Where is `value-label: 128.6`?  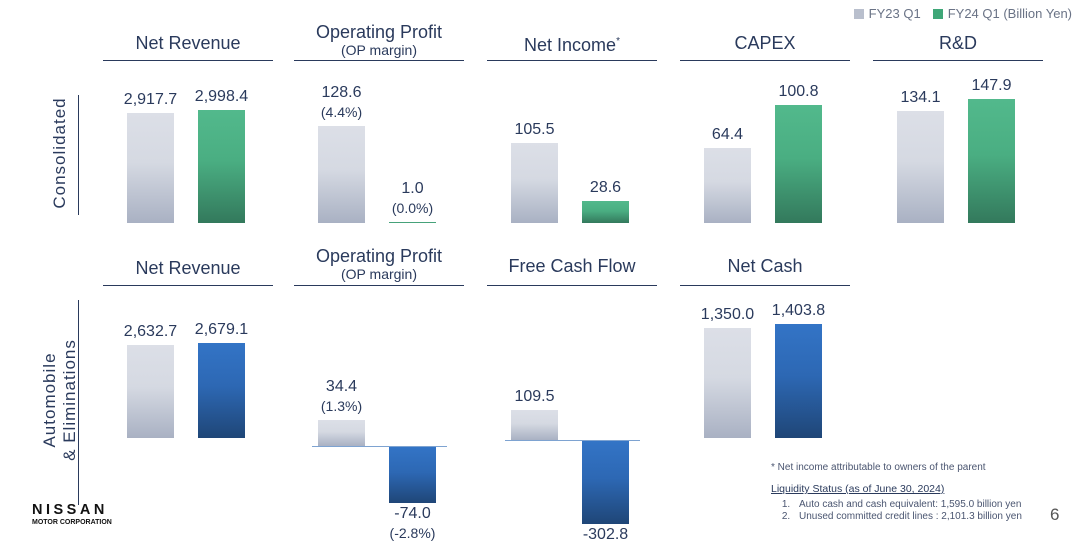
value-label: 128.6 is located at coordinates (341, 92).